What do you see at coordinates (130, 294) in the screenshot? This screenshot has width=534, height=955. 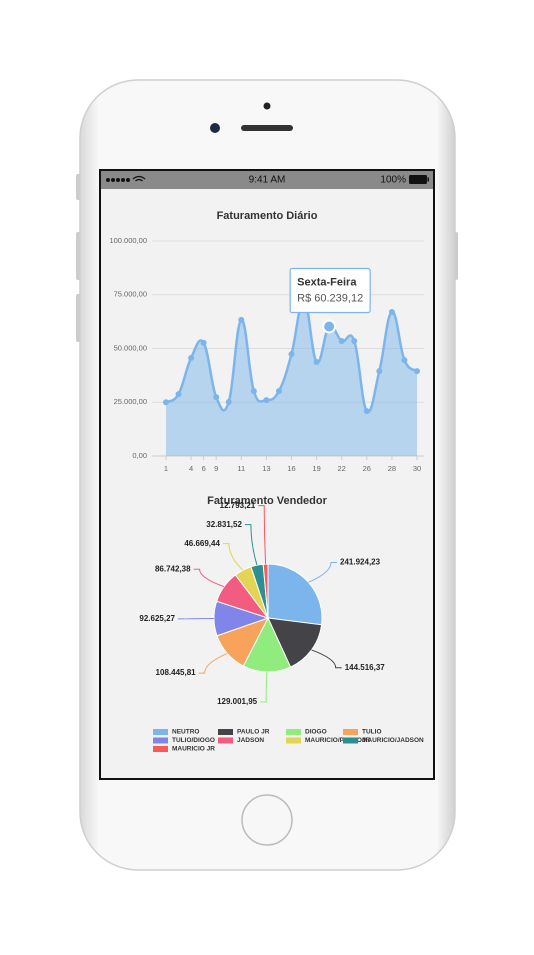 I see `y-tick-label: 75.000,00` at bounding box center [130, 294].